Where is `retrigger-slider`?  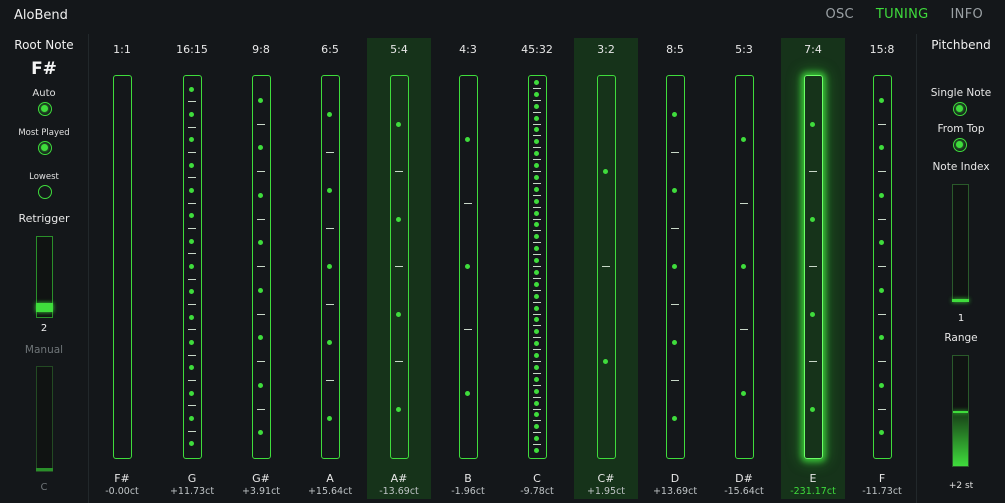 retrigger-slider is located at coordinates (44, 277).